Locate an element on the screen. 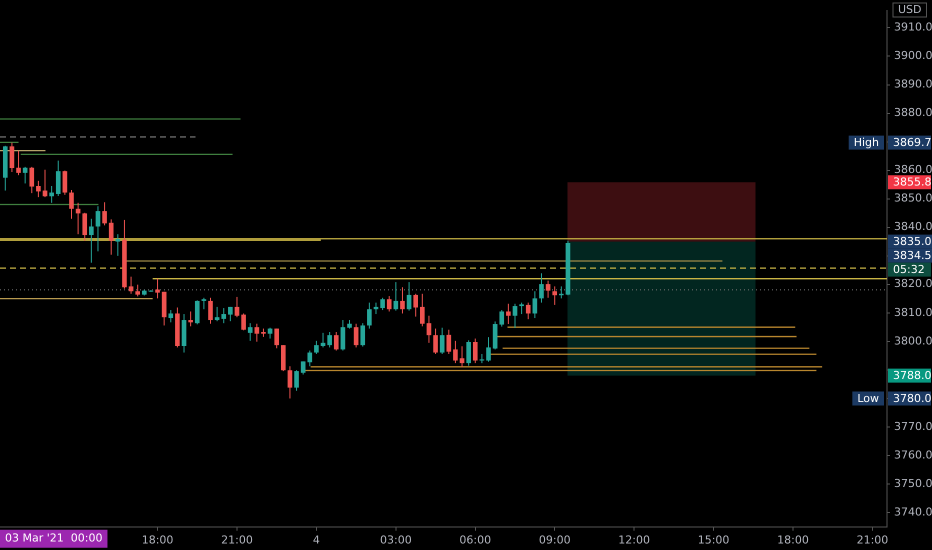  annotation: 3835.0 is located at coordinates (912, 241).